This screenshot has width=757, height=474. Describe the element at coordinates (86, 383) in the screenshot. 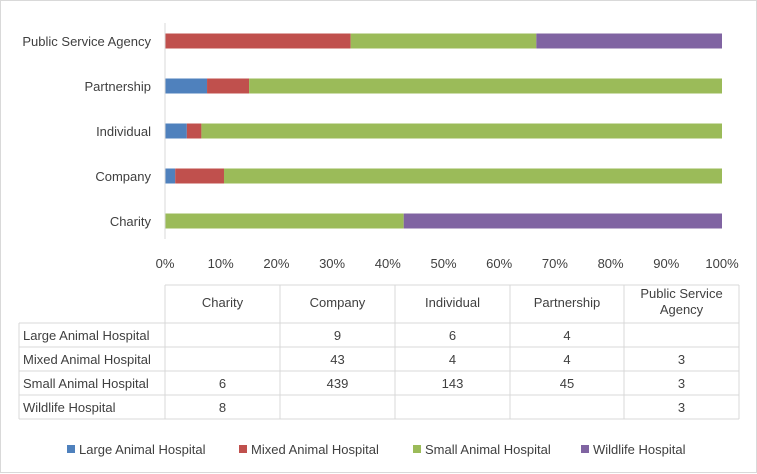

I see `table-row-label: Small Animal Hospital` at that location.